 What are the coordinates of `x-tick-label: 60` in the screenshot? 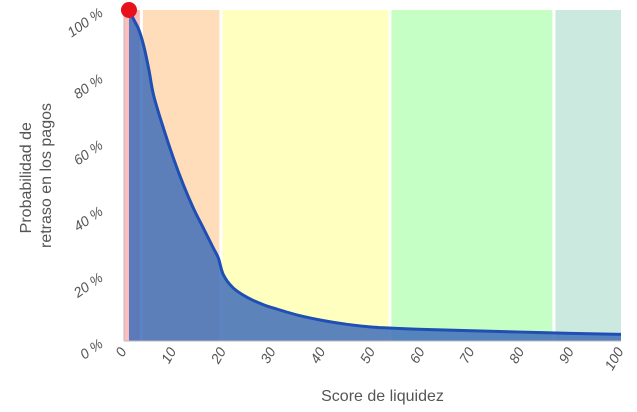 It's located at (417, 355).